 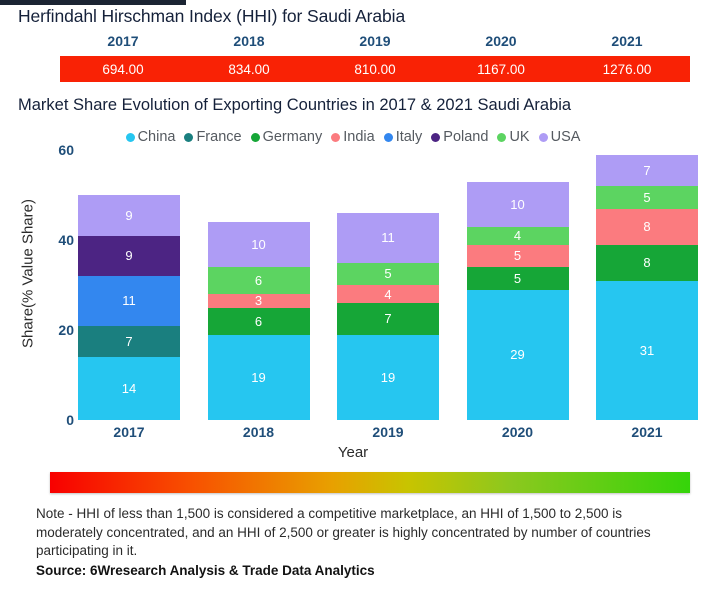 What do you see at coordinates (213, 137) in the screenshot?
I see `legend-item-france: France` at bounding box center [213, 137].